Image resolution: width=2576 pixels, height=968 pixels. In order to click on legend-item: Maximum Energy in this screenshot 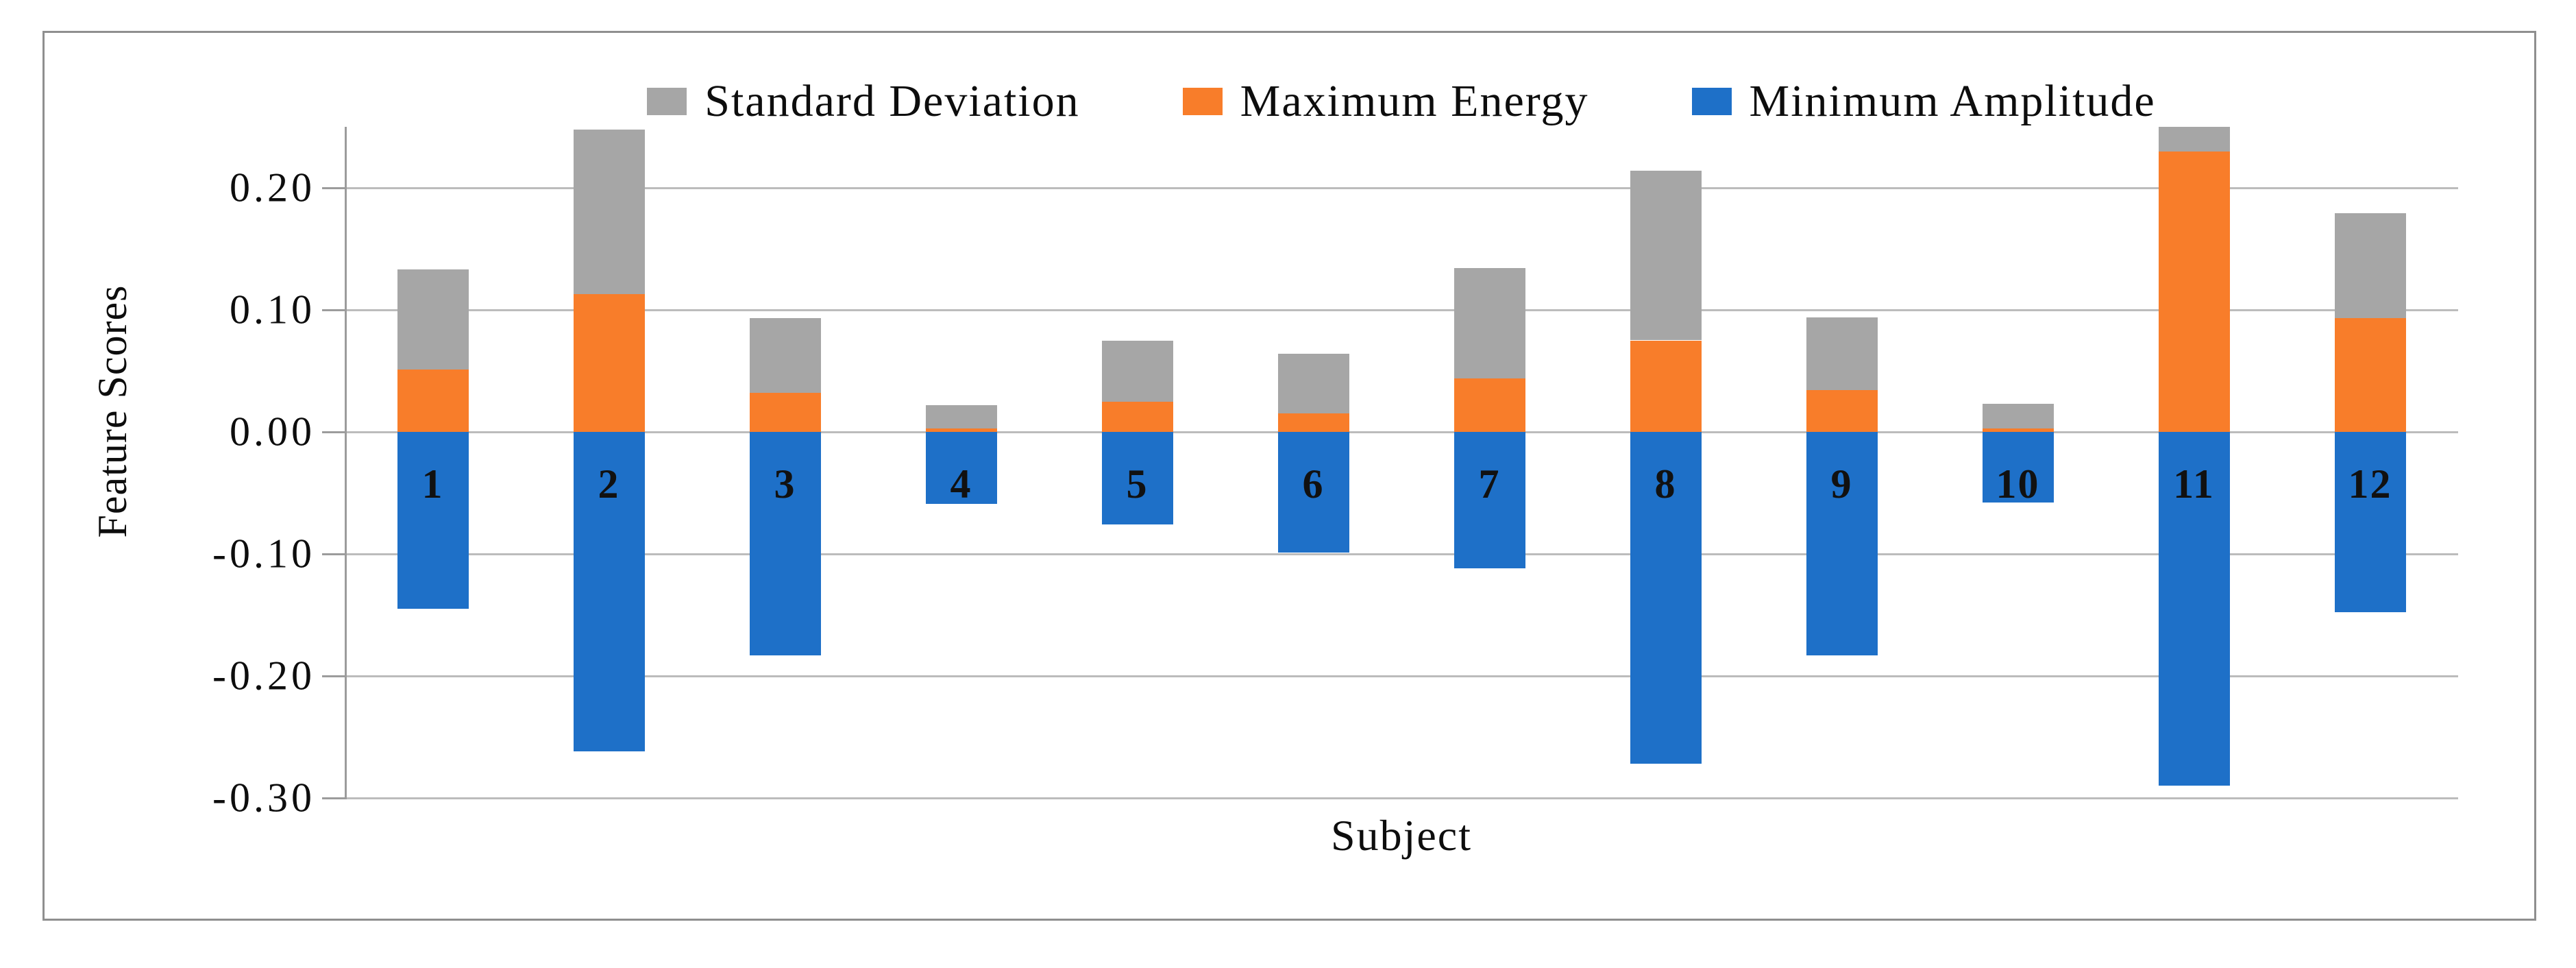, I will do `click(1386, 101)`.